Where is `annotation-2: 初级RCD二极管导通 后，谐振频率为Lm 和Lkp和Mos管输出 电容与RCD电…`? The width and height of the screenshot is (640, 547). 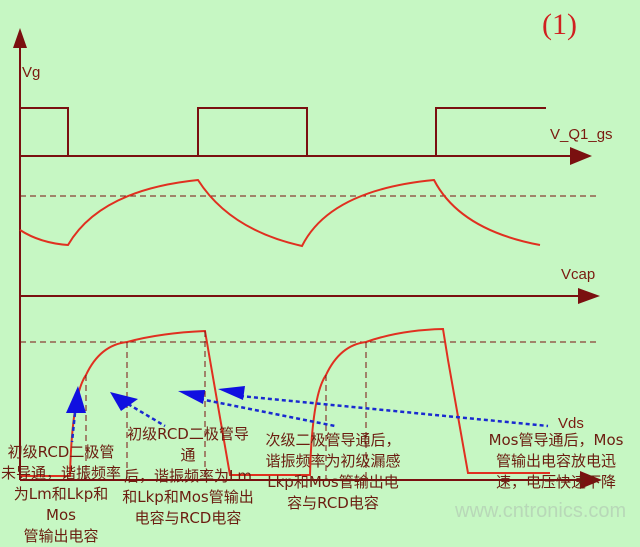 annotation-2: 初级RCD二极管导通 后，谐振频率为Lm 和Lkp和Mos管输出 电容与RCD电… is located at coordinates (188, 476).